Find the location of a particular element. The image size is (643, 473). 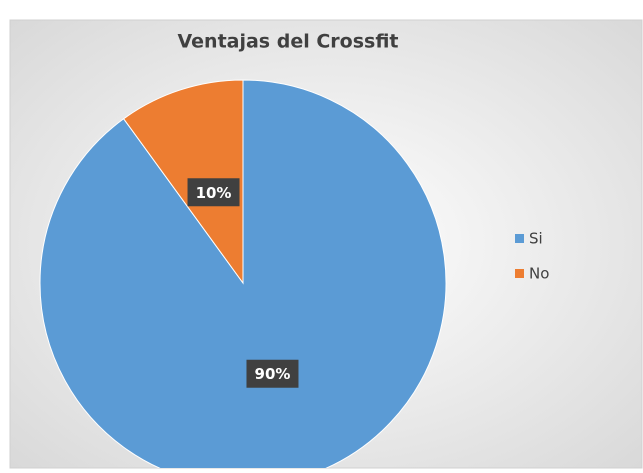

data-label-text: 90% is located at coordinates (273, 374).